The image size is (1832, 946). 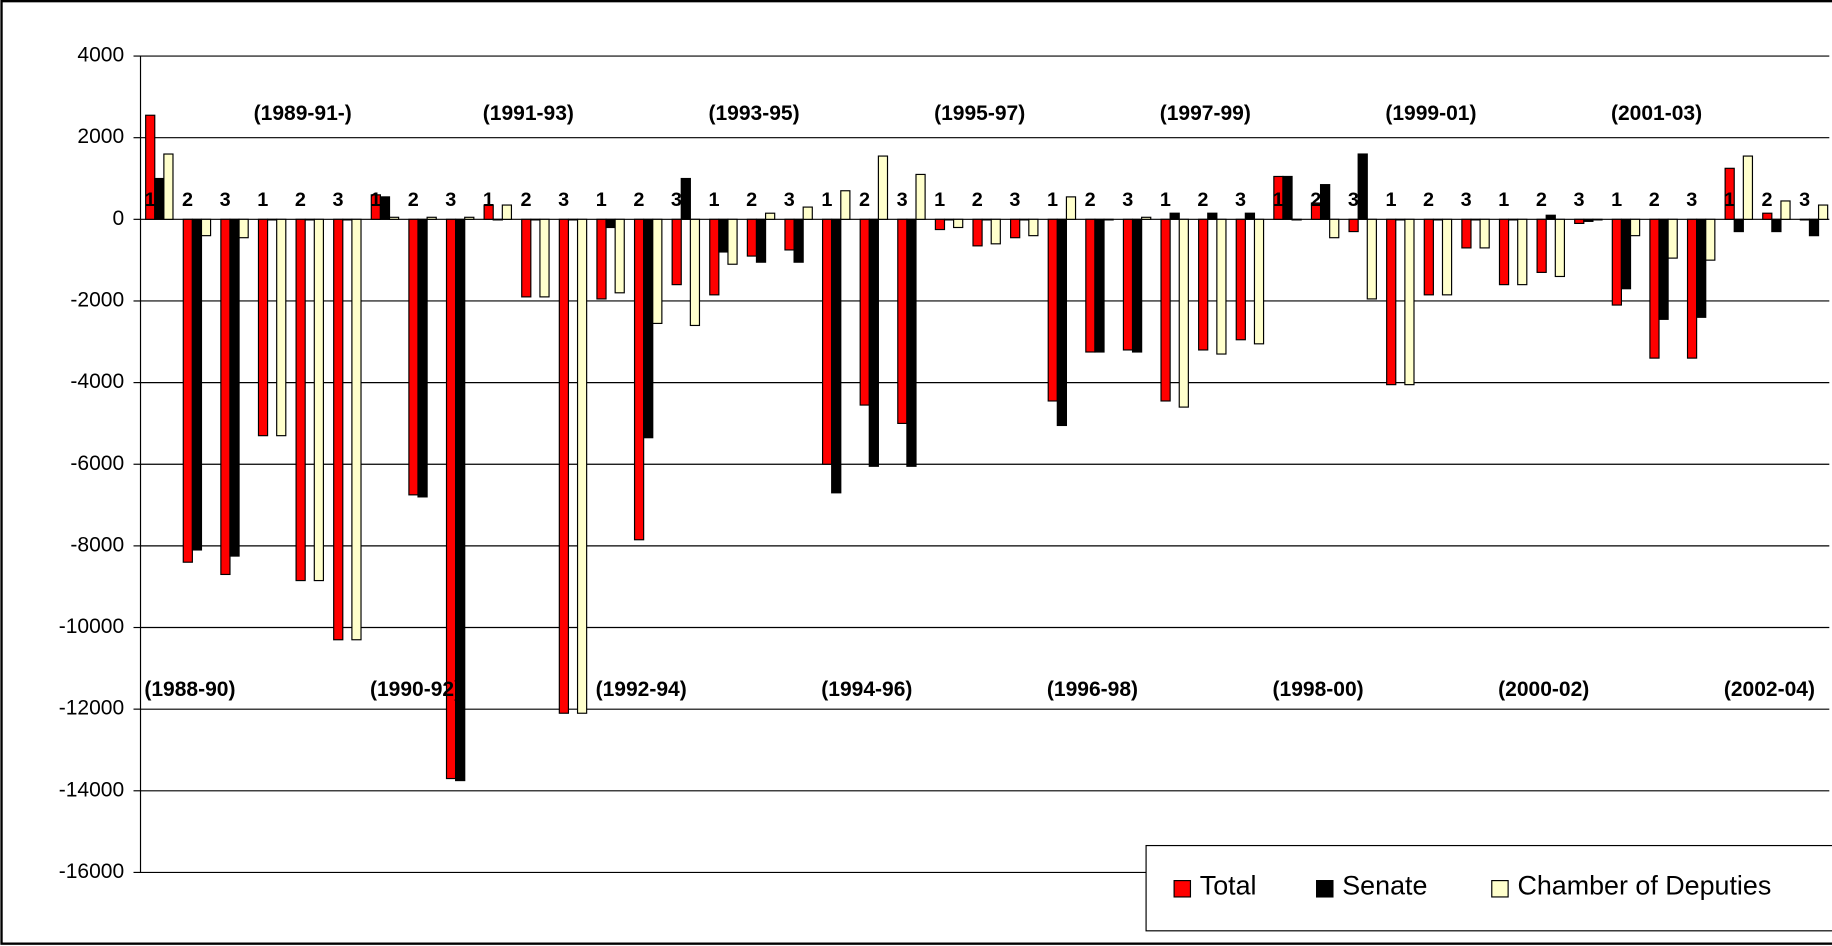 What do you see at coordinates (97, 463) in the screenshot?
I see `y-tick-label: -6000` at bounding box center [97, 463].